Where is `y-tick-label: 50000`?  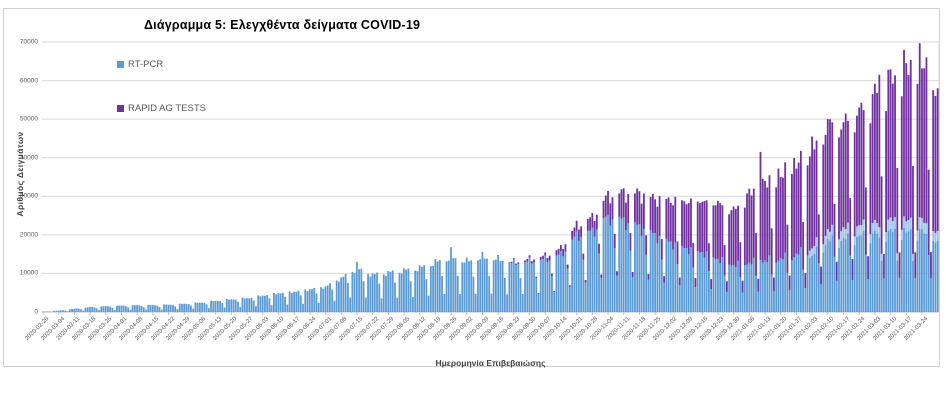
y-tick-label: 50000 is located at coordinates (28, 119).